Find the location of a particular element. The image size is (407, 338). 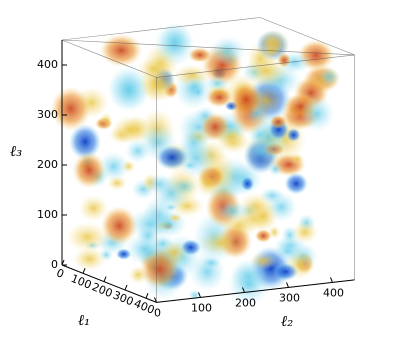

y-tick-label: 100 is located at coordinates (201, 307).